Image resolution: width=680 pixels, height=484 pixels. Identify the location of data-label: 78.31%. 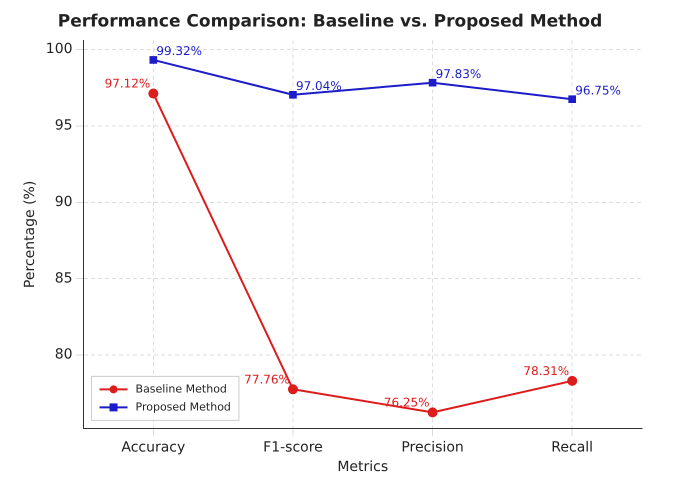
(546, 371).